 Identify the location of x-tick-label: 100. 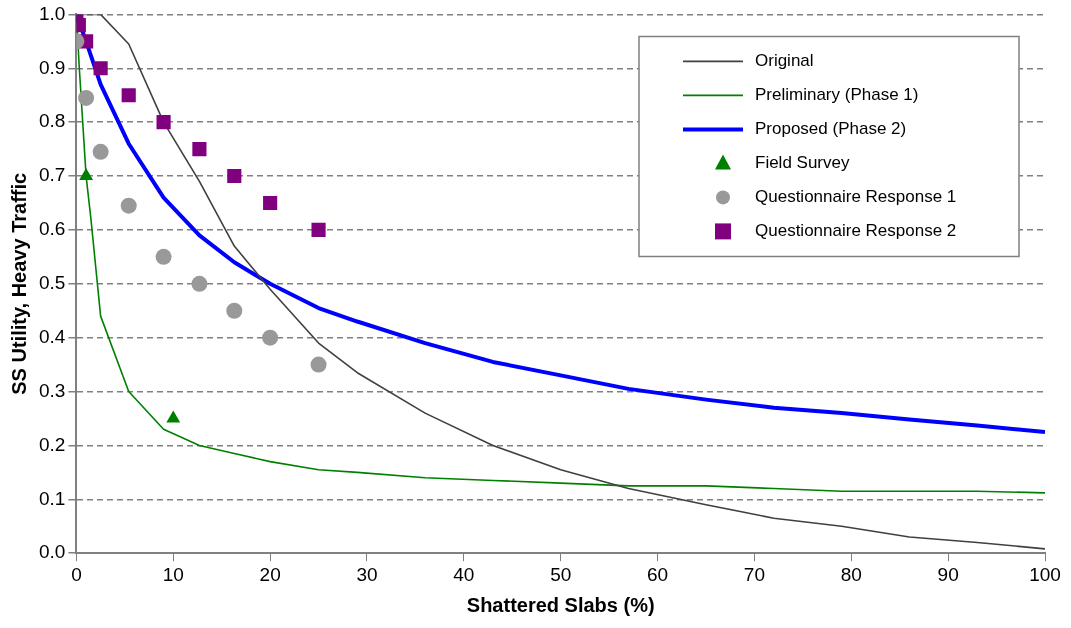
(1045, 574).